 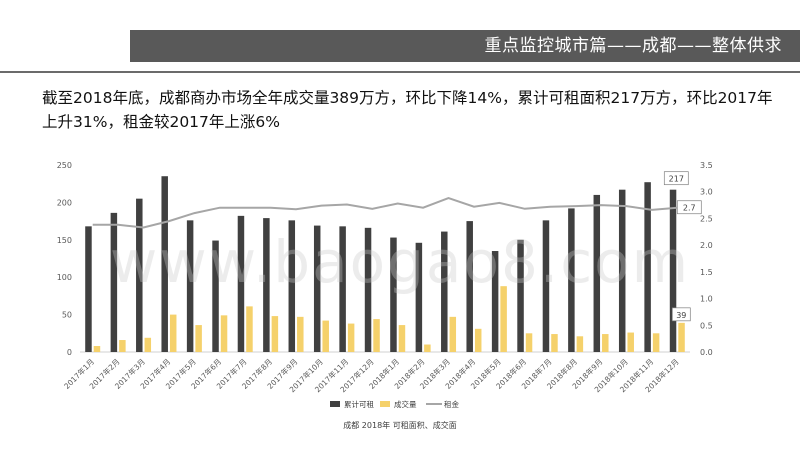 I want to click on rent-line, so click(x=385, y=213).